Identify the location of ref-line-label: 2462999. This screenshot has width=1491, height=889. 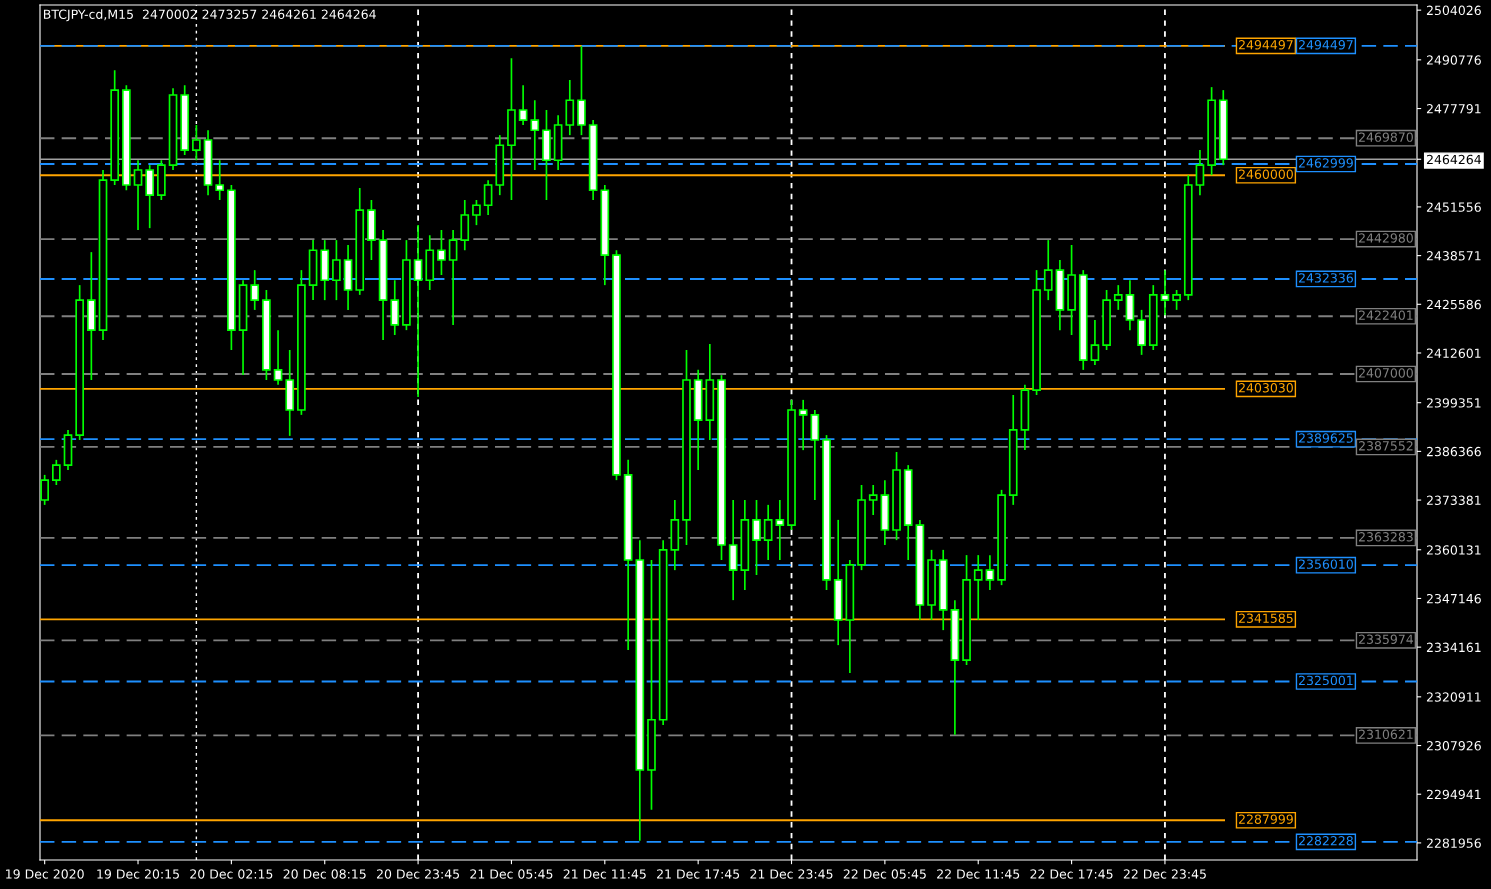
(1326, 163).